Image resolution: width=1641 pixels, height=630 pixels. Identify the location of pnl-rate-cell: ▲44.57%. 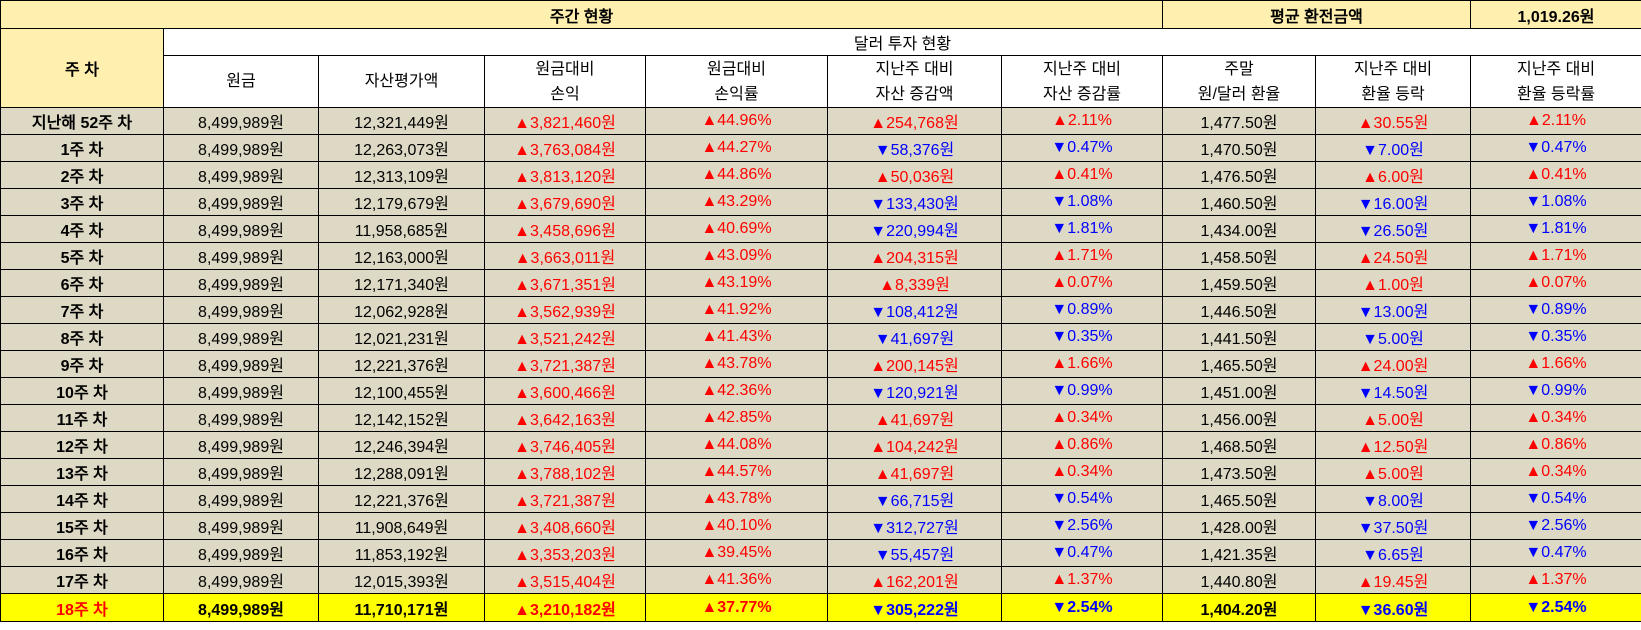
(736, 472).